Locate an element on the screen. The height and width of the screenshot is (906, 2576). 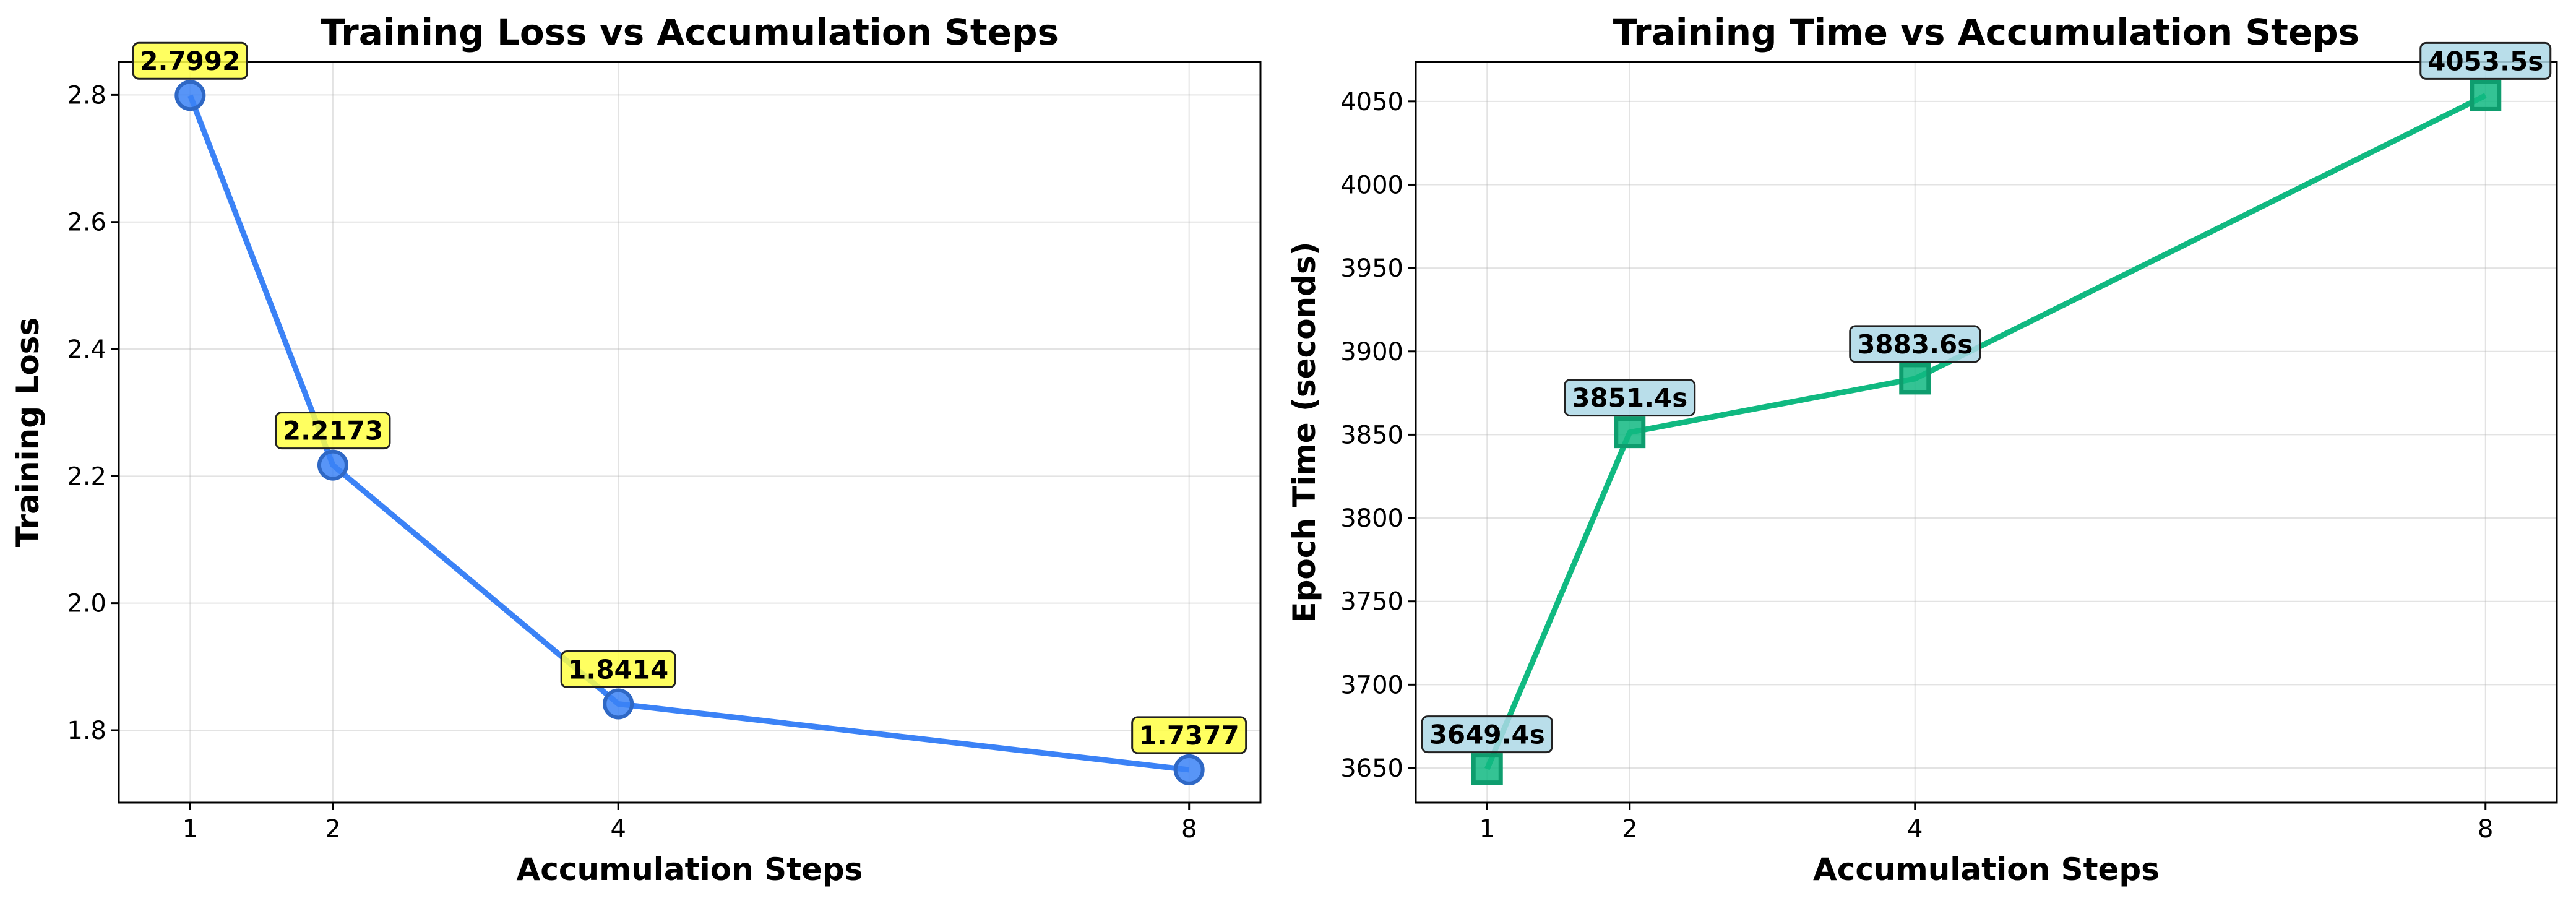
y-tick-label: 2.4 is located at coordinates (86, 349).